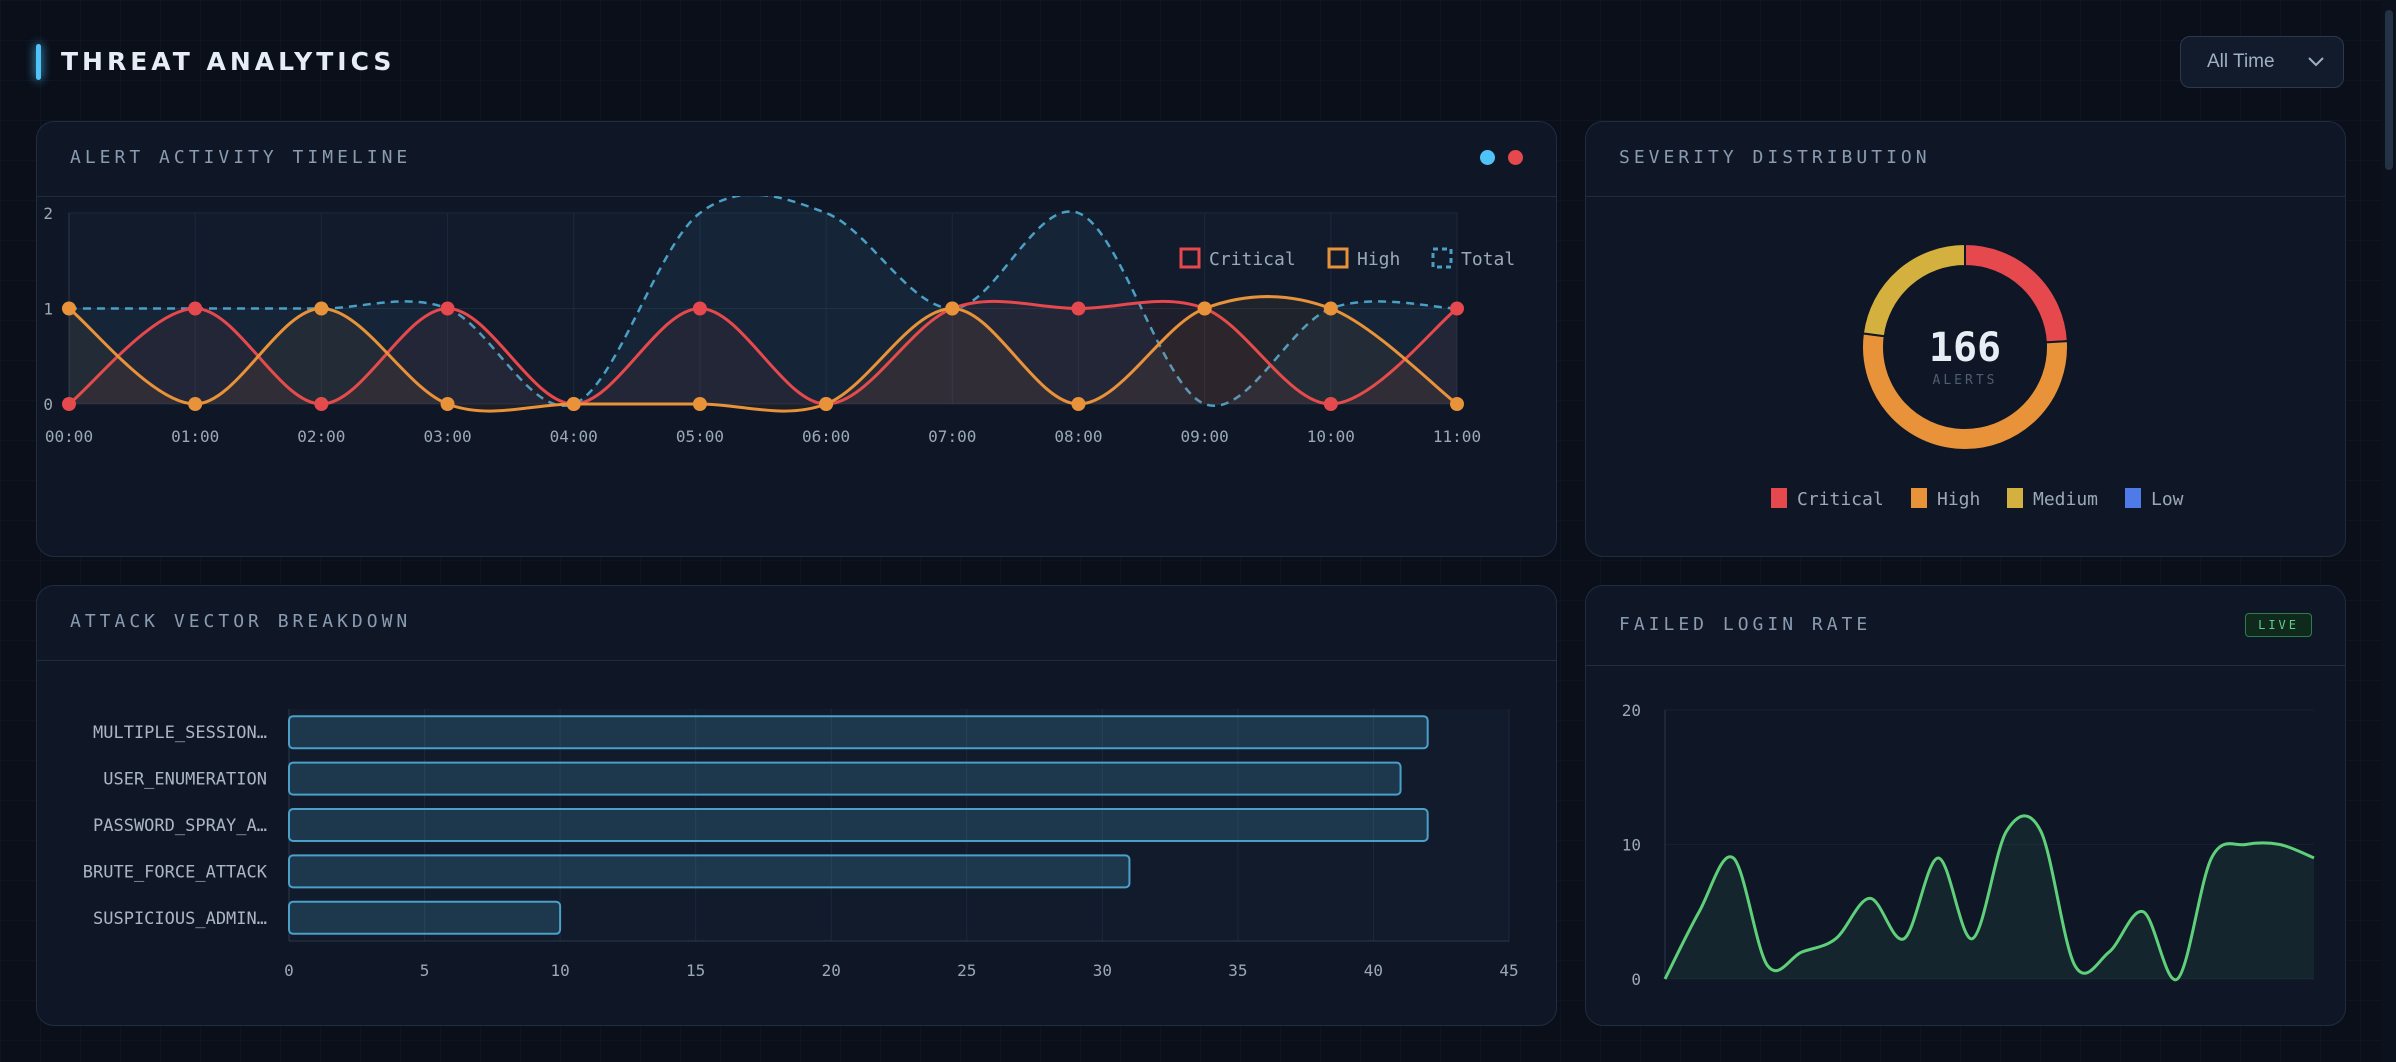  I want to click on live-badge: LIVE, so click(2278, 625).